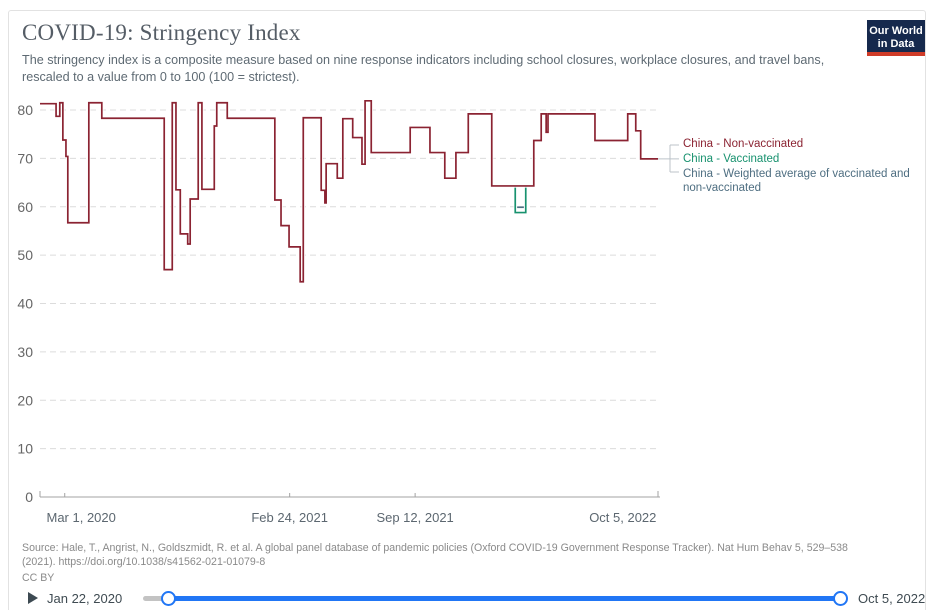  I want to click on svg-text: 10, so click(25, 449).